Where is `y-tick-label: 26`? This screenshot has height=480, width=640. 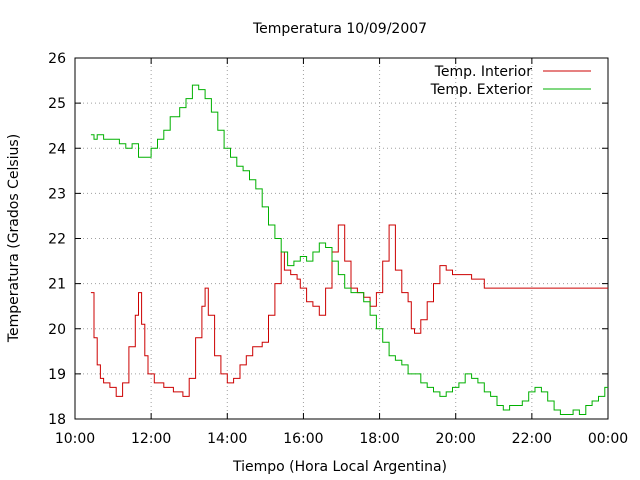 y-tick-label: 26 is located at coordinates (57, 59).